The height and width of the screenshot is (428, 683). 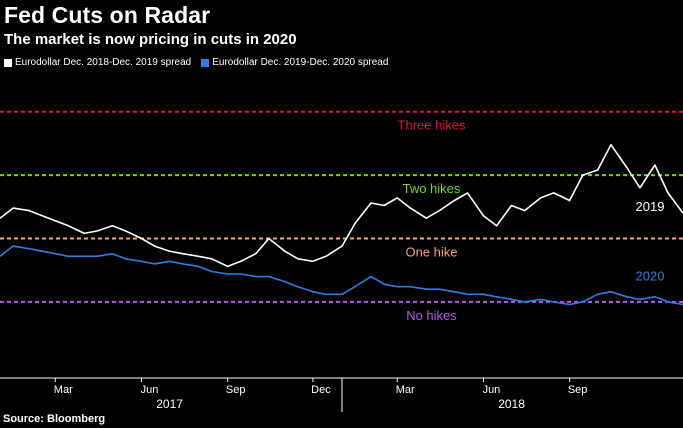 I want to click on series-label-2019: 2019, so click(x=650, y=206).